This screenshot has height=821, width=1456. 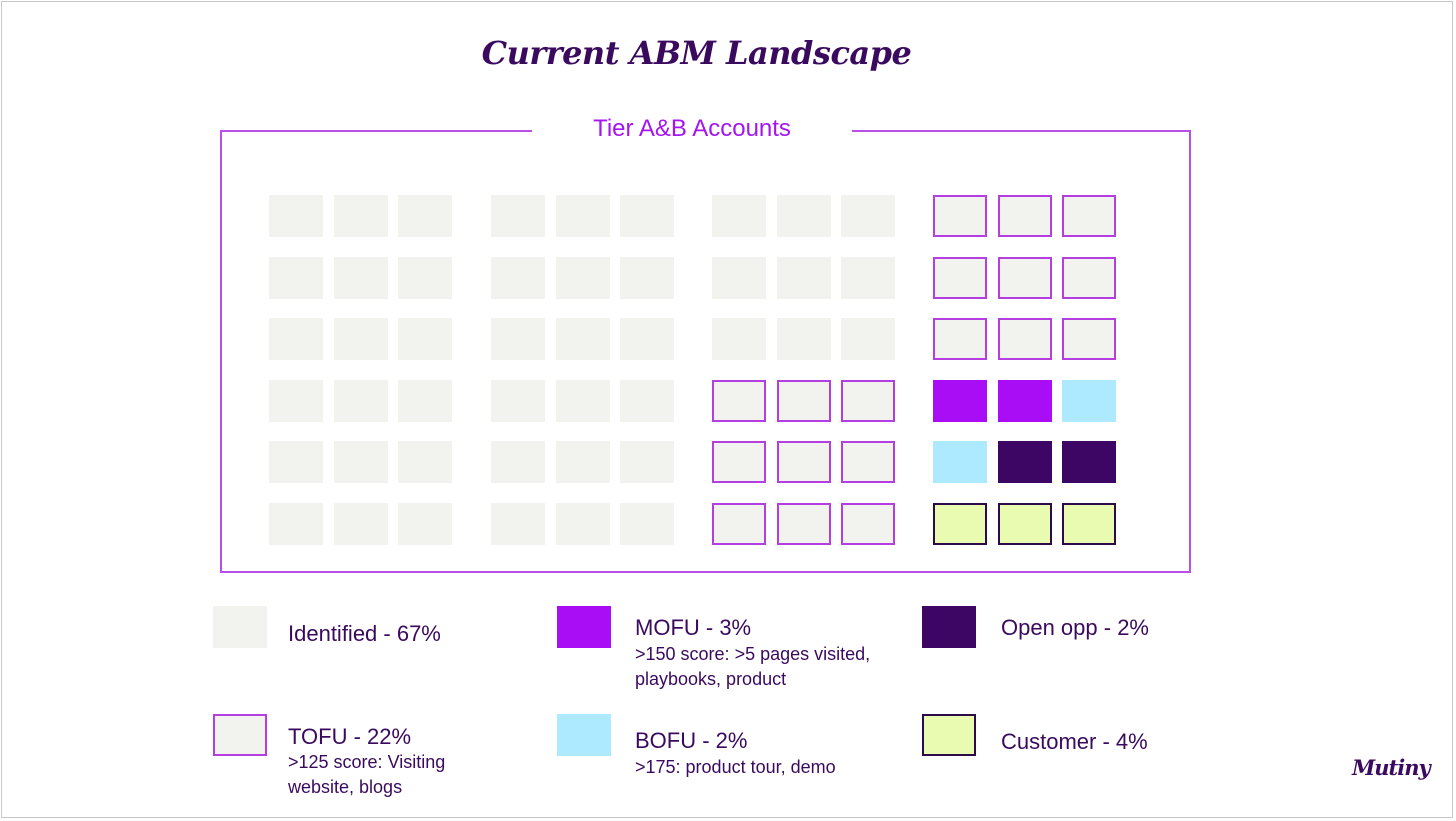 I want to click on legend-swatch-customer, so click(x=949, y=735).